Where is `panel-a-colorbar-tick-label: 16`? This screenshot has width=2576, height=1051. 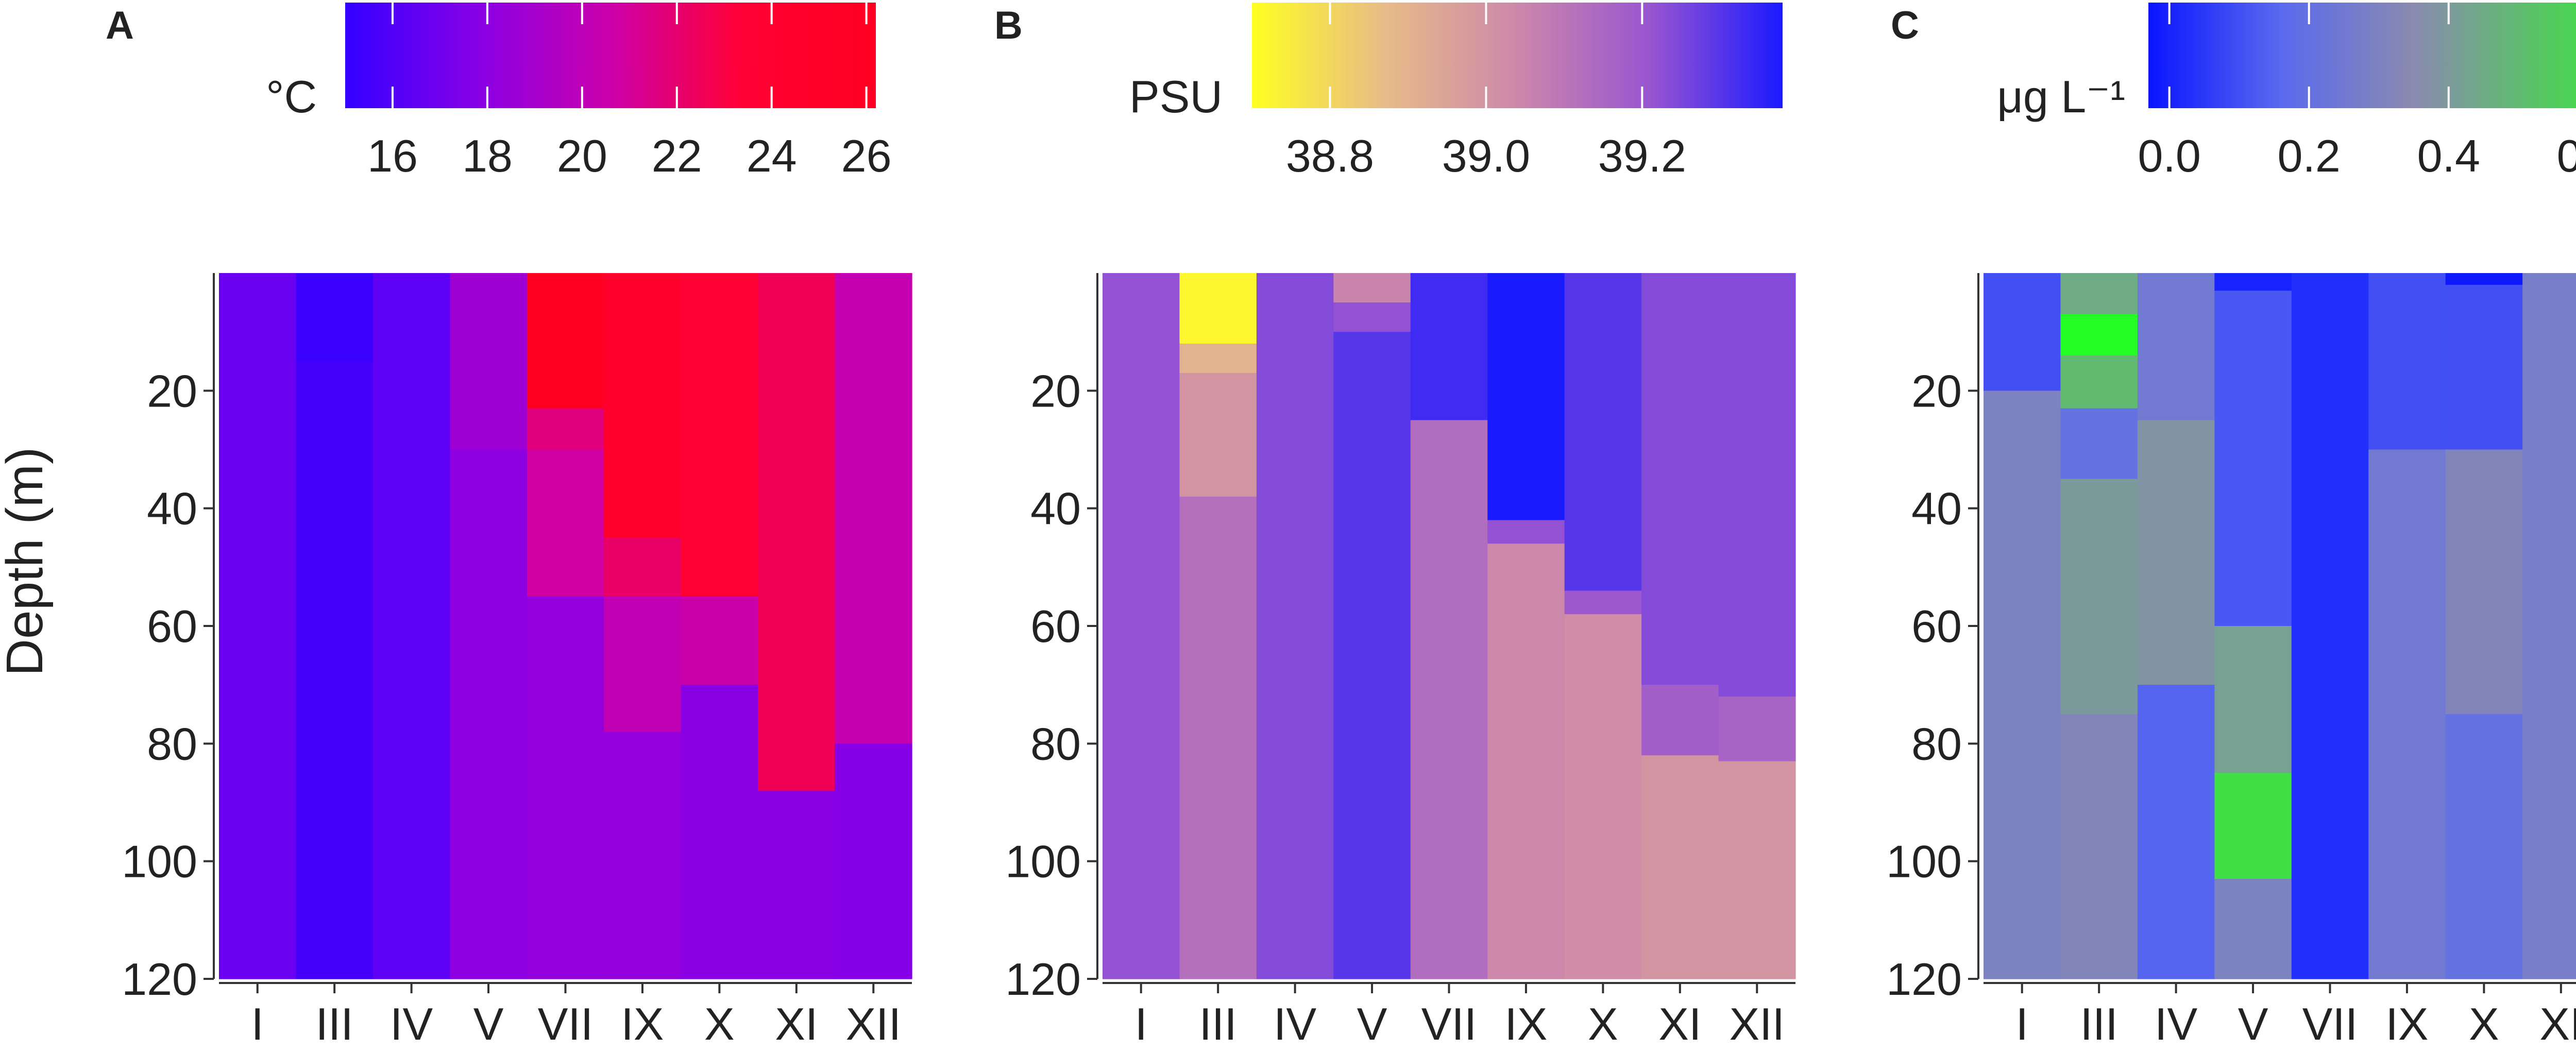 panel-a-colorbar-tick-label: 16 is located at coordinates (392, 155).